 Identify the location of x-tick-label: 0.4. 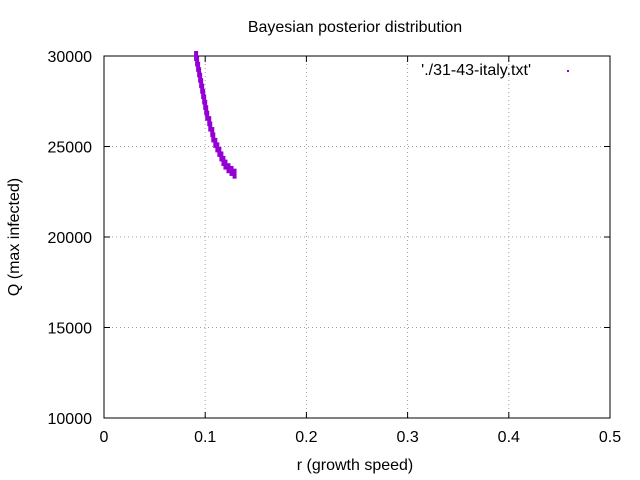
(509, 437).